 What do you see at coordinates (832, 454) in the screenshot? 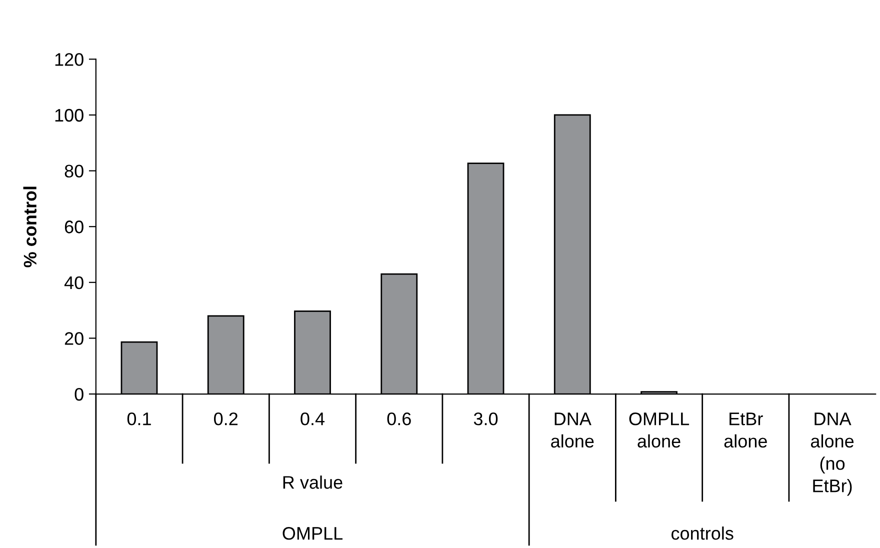
I see `x-tick-label: DNA alone (no EtBr)` at bounding box center [832, 454].